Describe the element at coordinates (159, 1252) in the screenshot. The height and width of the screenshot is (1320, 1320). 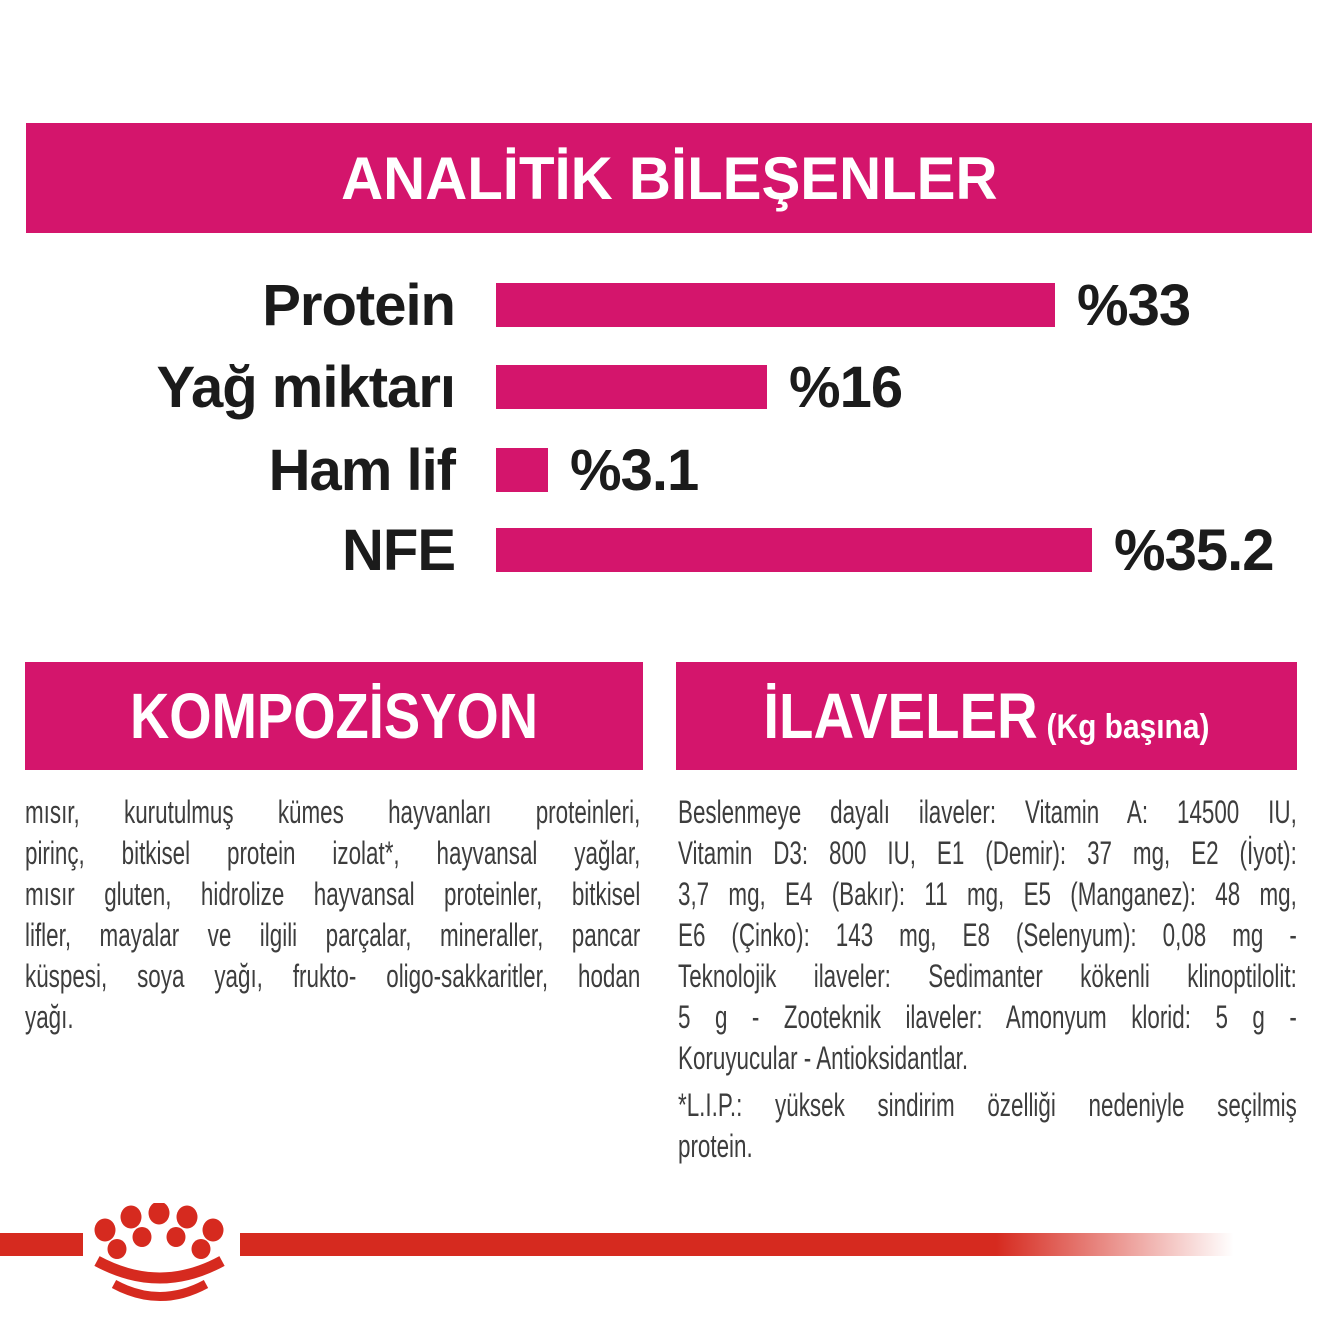
I see `crown-paw-logo-icon` at that location.